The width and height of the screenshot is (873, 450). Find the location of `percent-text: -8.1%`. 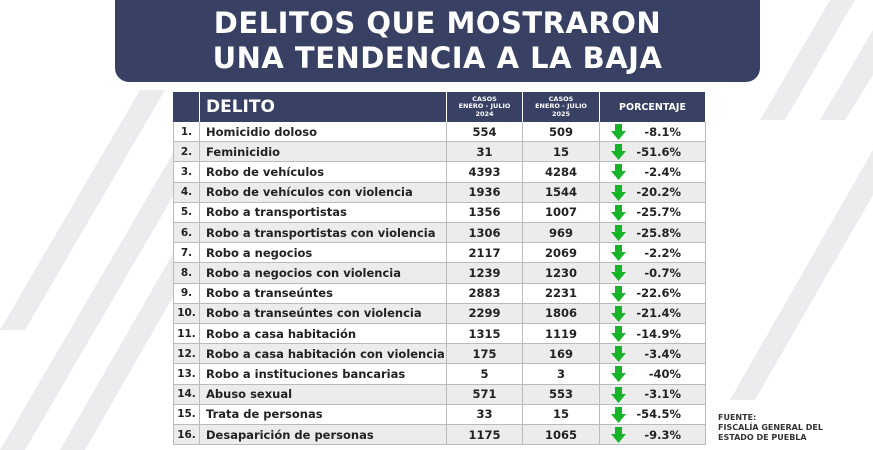

percent-text: -8.1% is located at coordinates (662, 131).